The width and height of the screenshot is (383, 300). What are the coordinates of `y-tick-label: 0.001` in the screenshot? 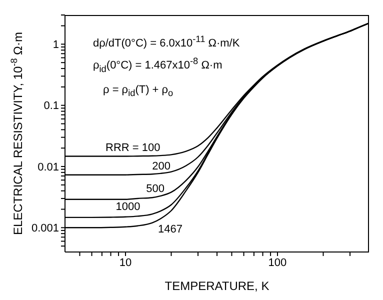 It's located at (45, 228).